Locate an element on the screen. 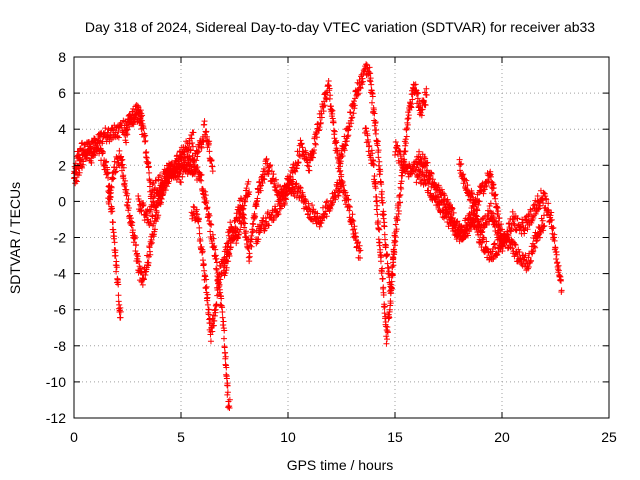 The width and height of the screenshot is (640, 480). x-tick-label: 0 is located at coordinates (74, 437).